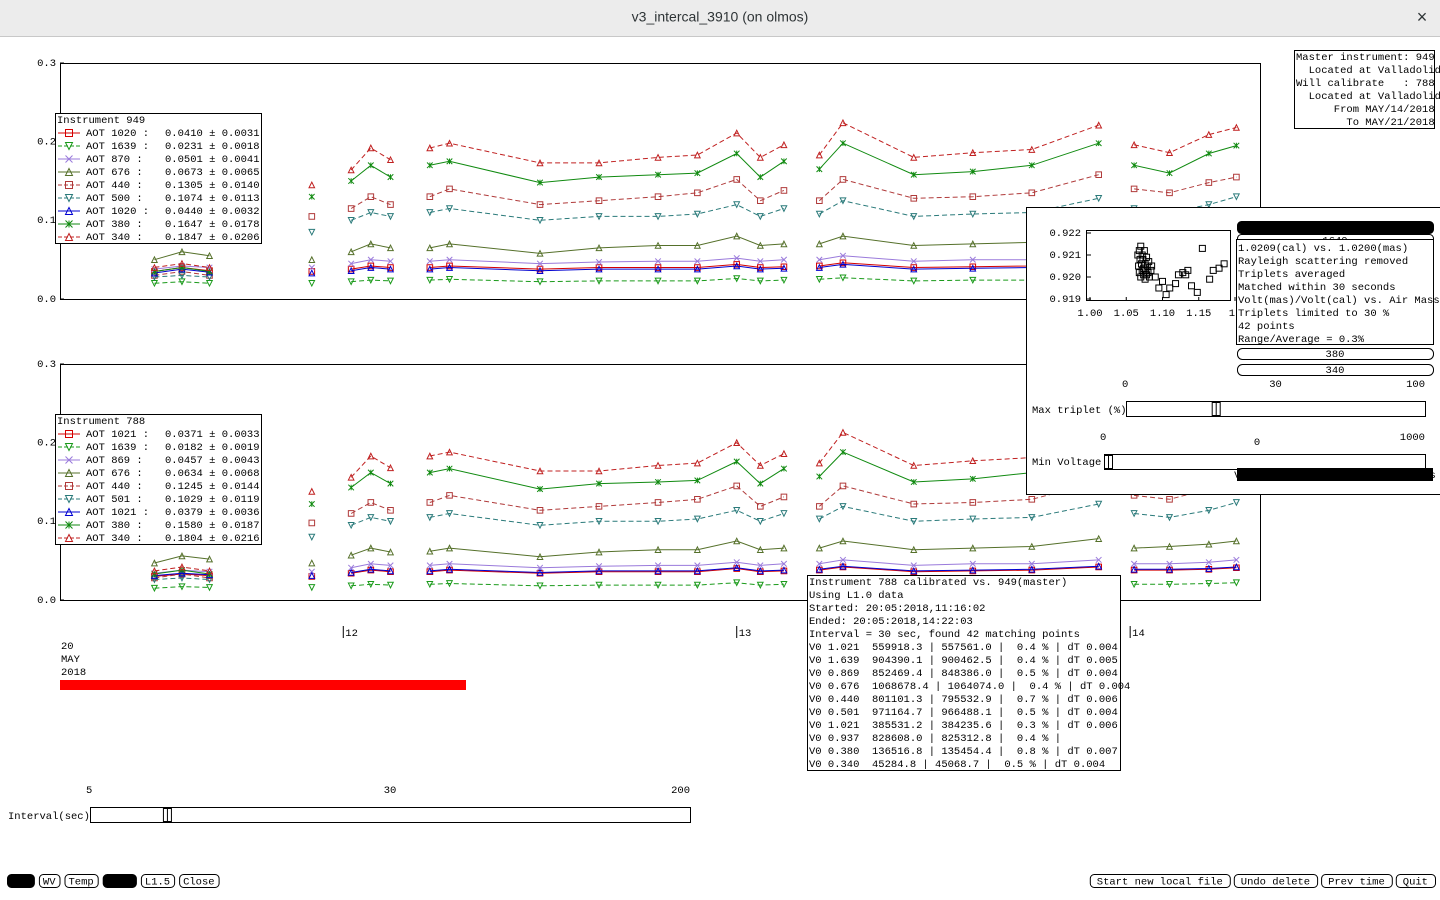 The image size is (1440, 900). Describe the element at coordinates (1323, 262) in the screenshot. I see `note-line: Rayleigh scattering removed` at that location.